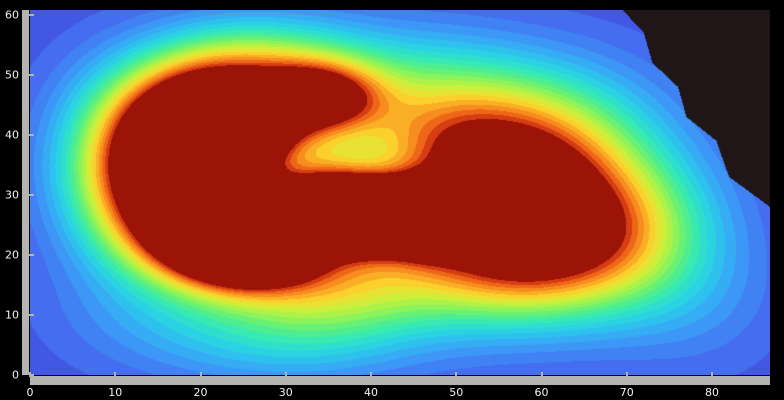 The height and width of the screenshot is (400, 784). I want to click on x-tick-label-40: 40, so click(371, 392).